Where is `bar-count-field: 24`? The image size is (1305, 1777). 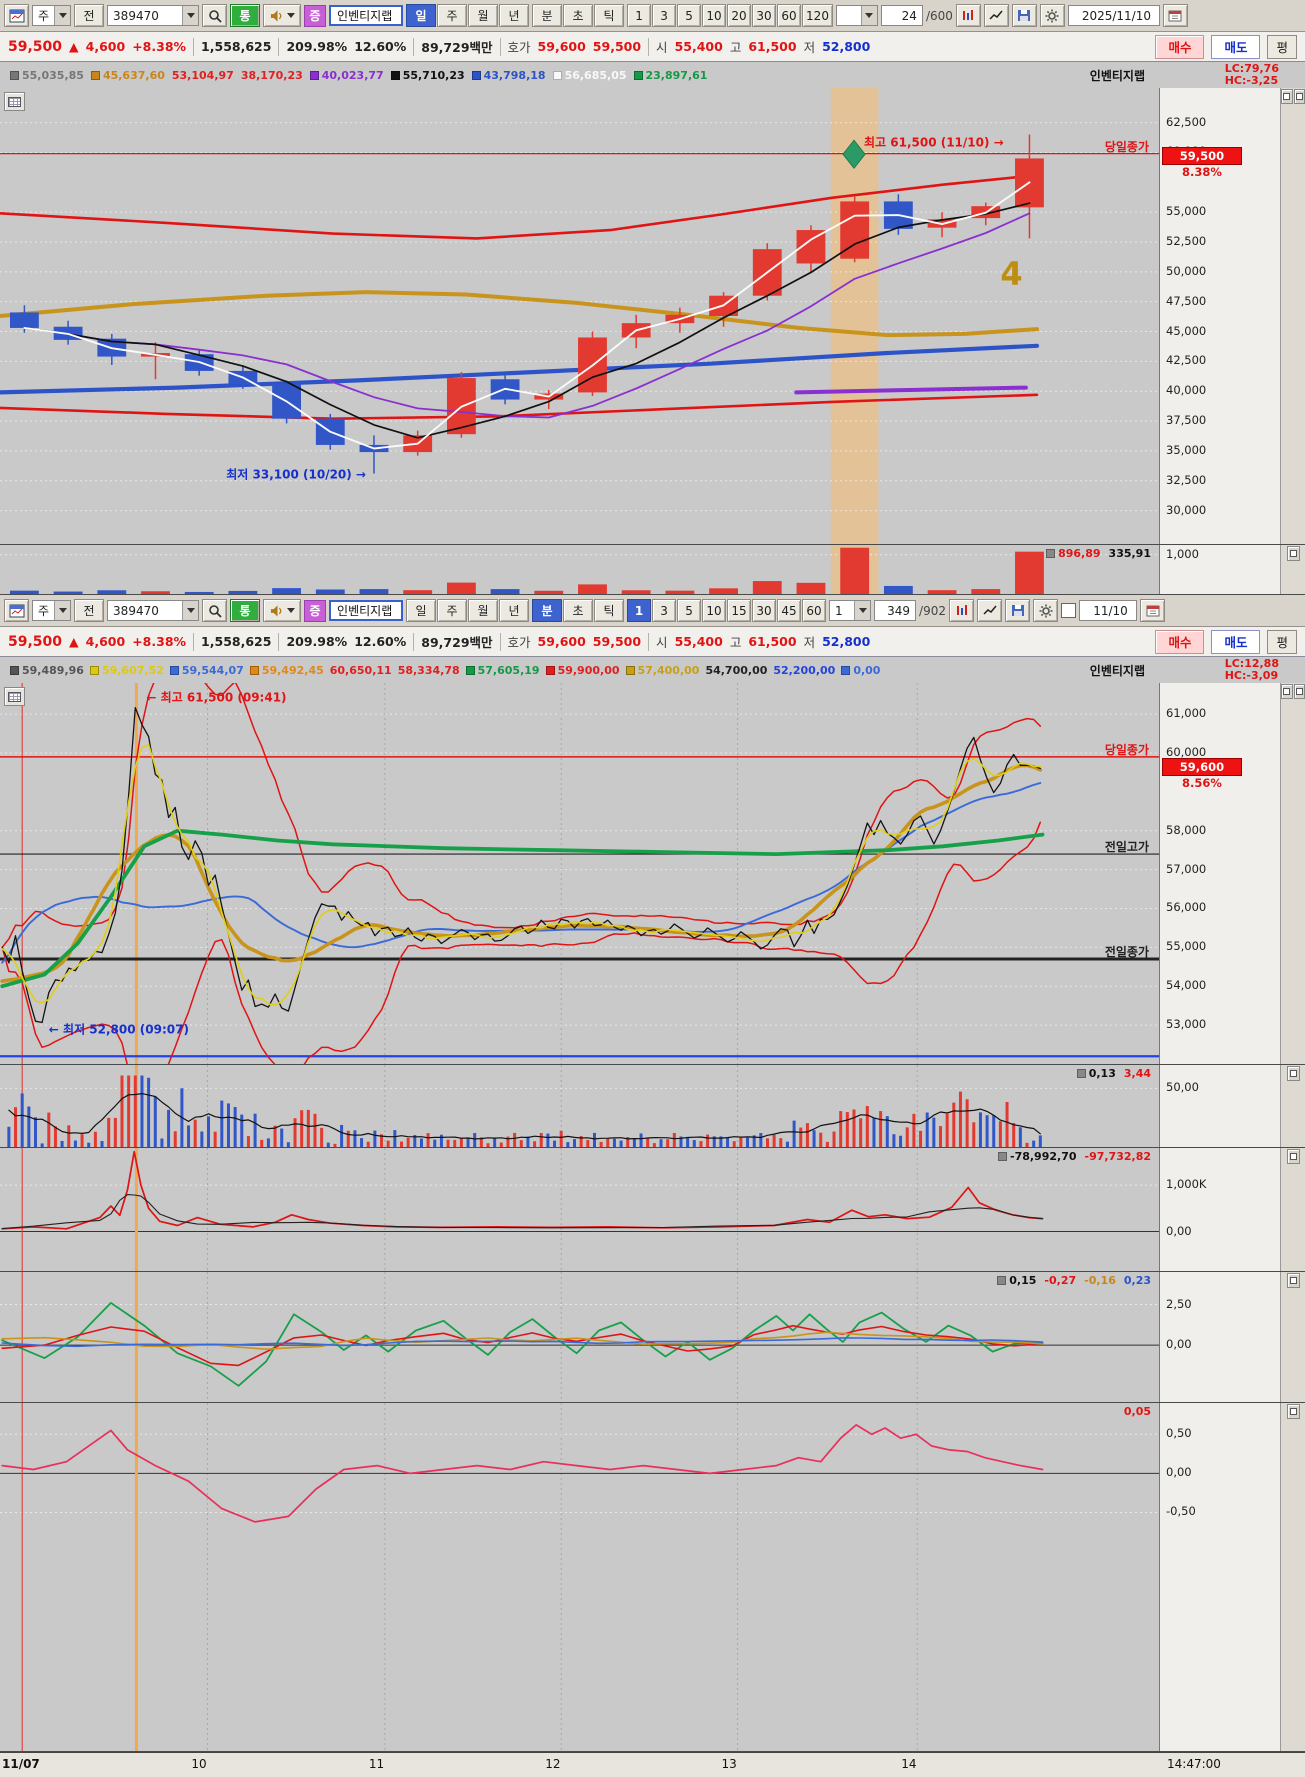
bar-count-field: 24 is located at coordinates (901, 15).